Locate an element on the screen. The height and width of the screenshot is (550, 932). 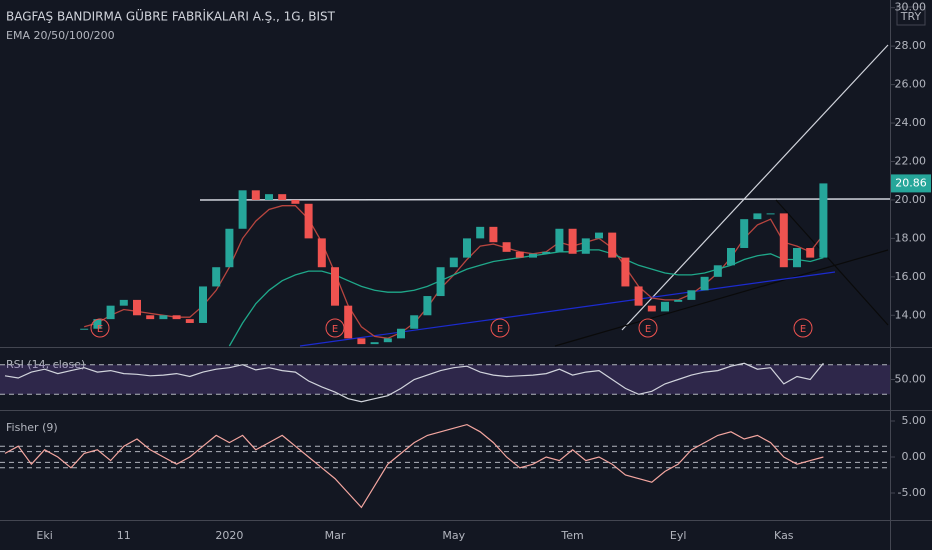
currency: TRY is located at coordinates (911, 16).